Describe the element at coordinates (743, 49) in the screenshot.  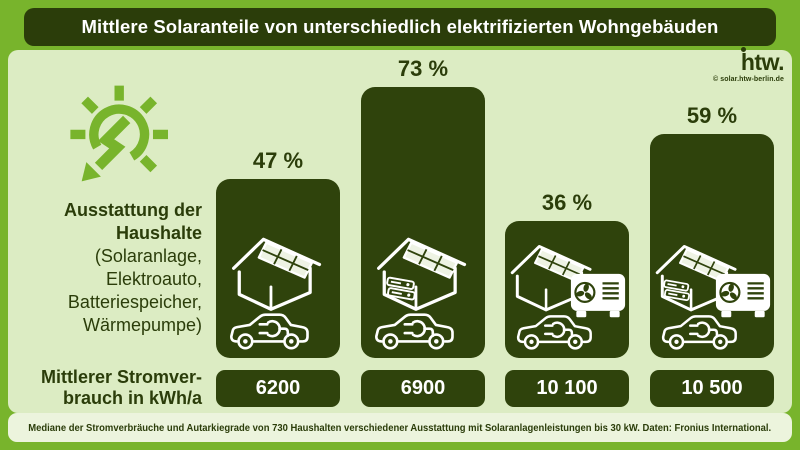
I see `htw-logo-dot` at that location.